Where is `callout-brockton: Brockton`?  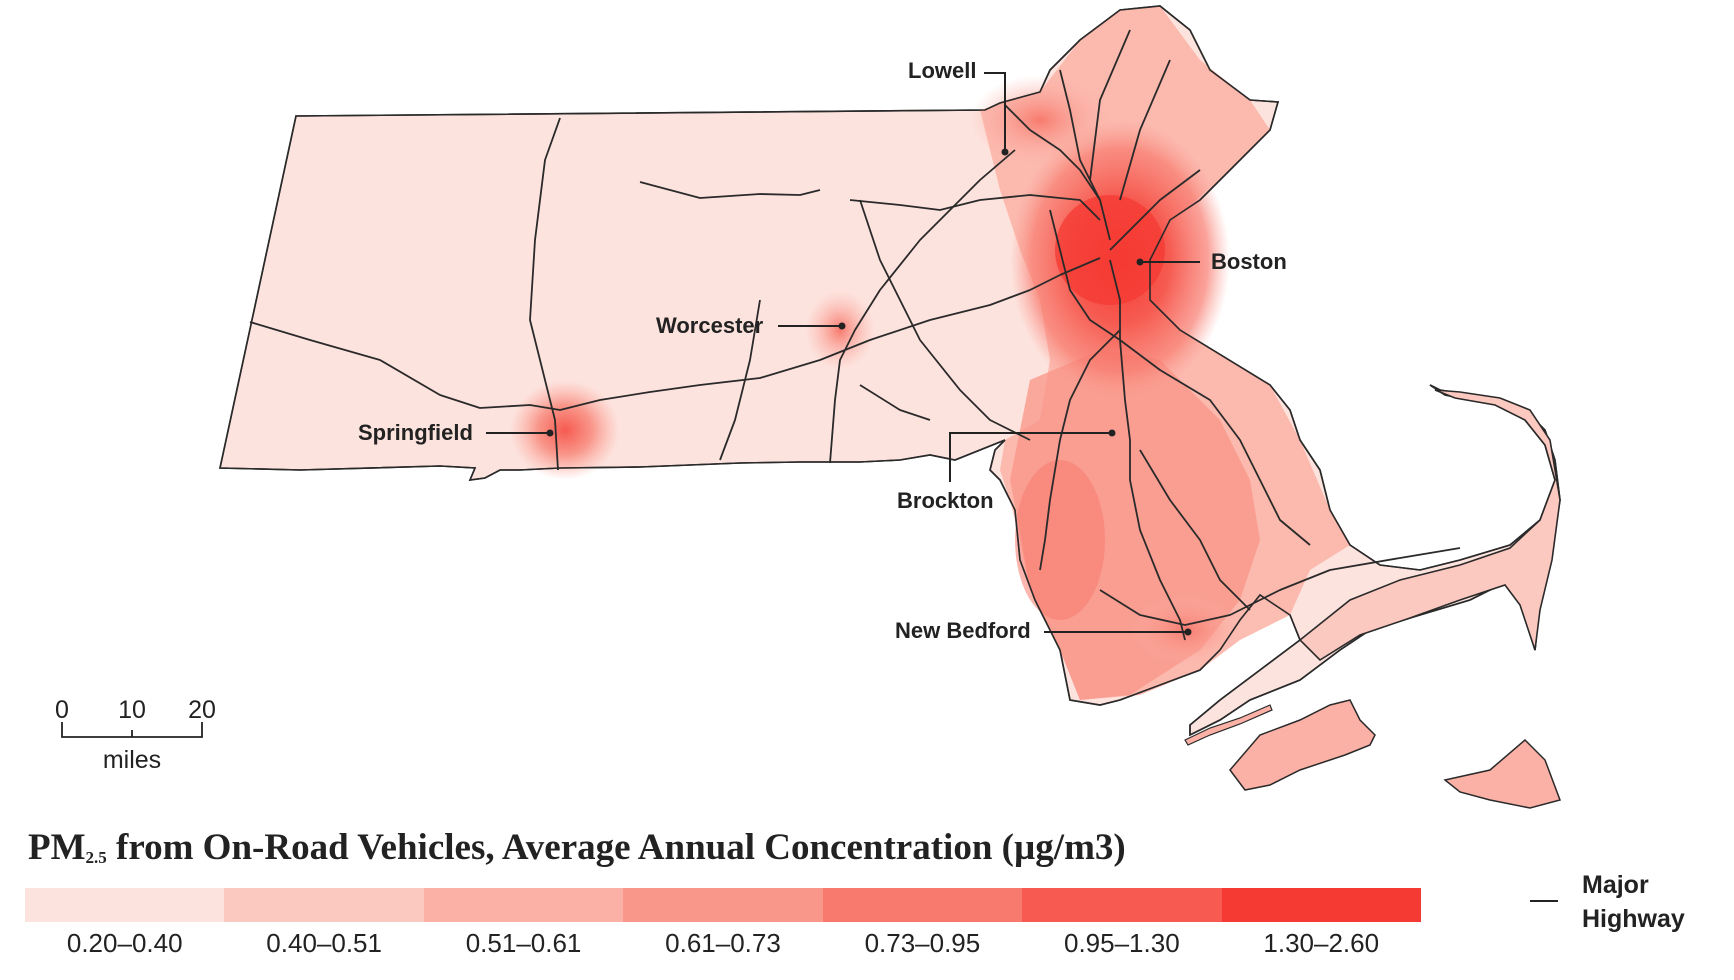 callout-brockton: Brockton is located at coordinates (1006, 471).